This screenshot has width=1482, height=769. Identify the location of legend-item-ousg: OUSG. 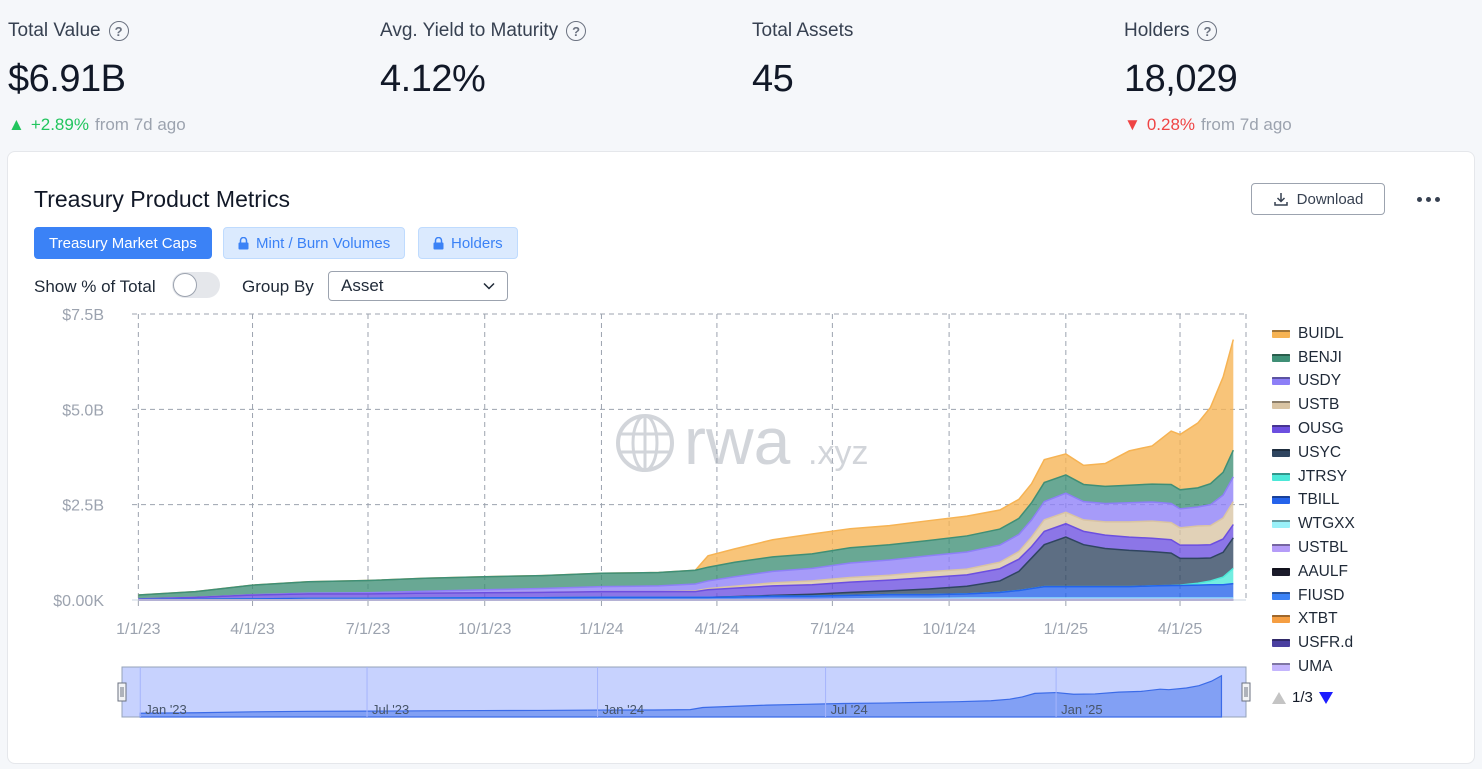
(1313, 429).